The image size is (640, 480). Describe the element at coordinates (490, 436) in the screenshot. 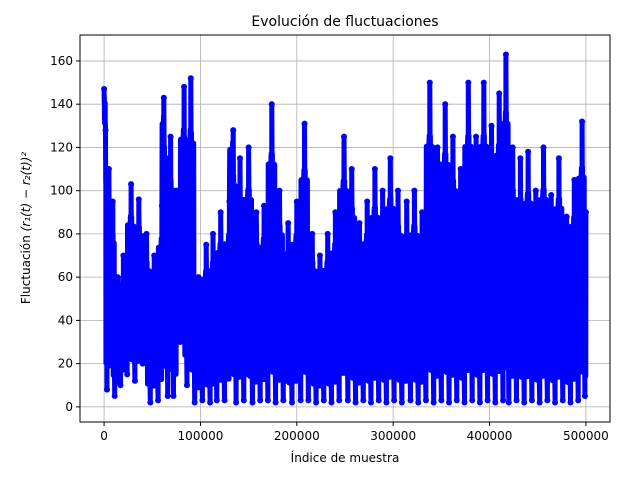

I see `x-tick-label: 400000` at that location.